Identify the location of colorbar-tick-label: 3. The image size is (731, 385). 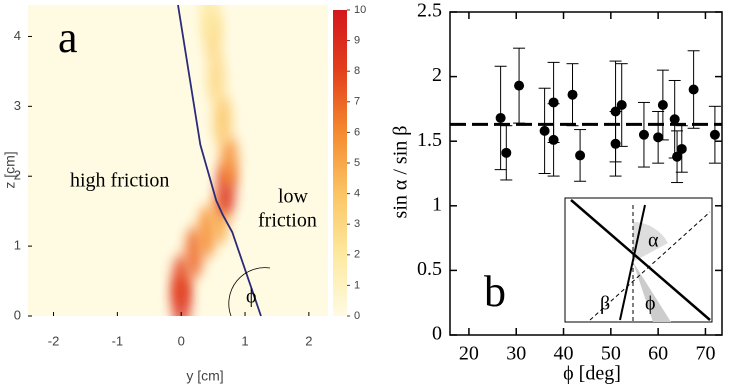
(357, 224).